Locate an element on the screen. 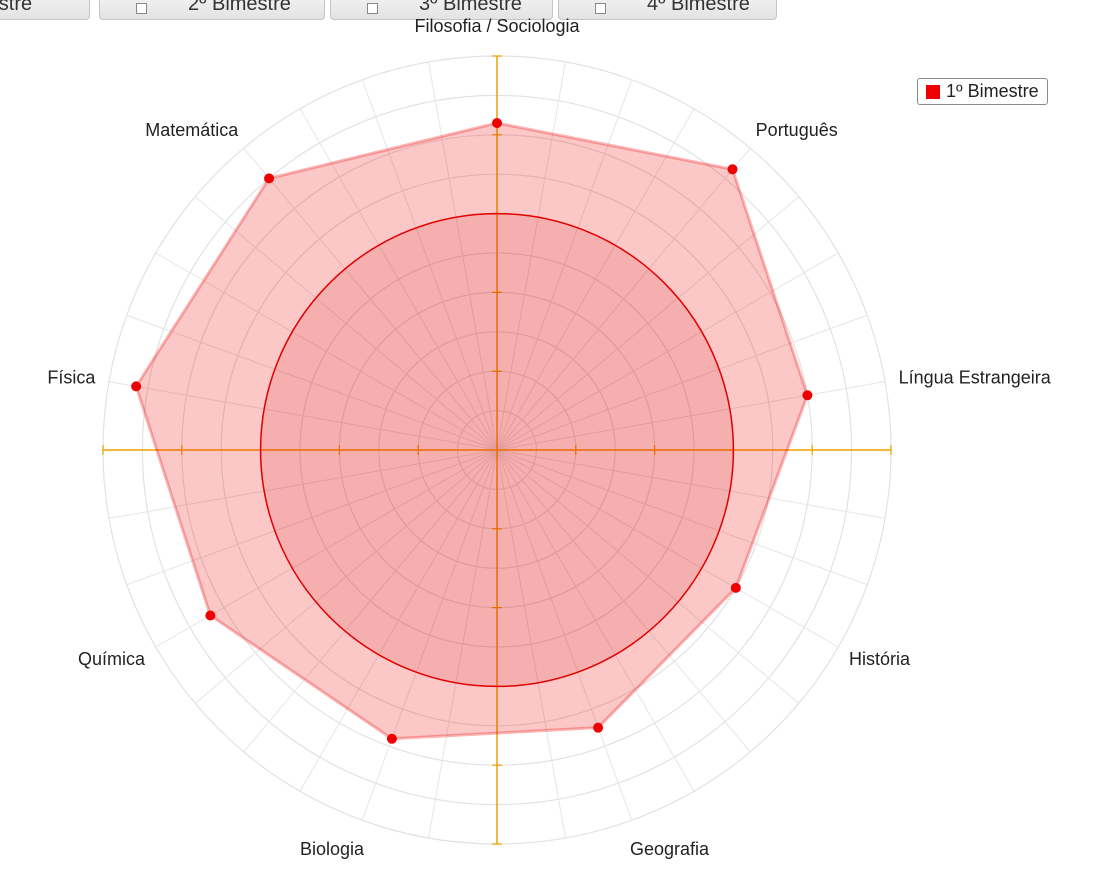  tab-label: 2º Bimestre is located at coordinates (239, 7).